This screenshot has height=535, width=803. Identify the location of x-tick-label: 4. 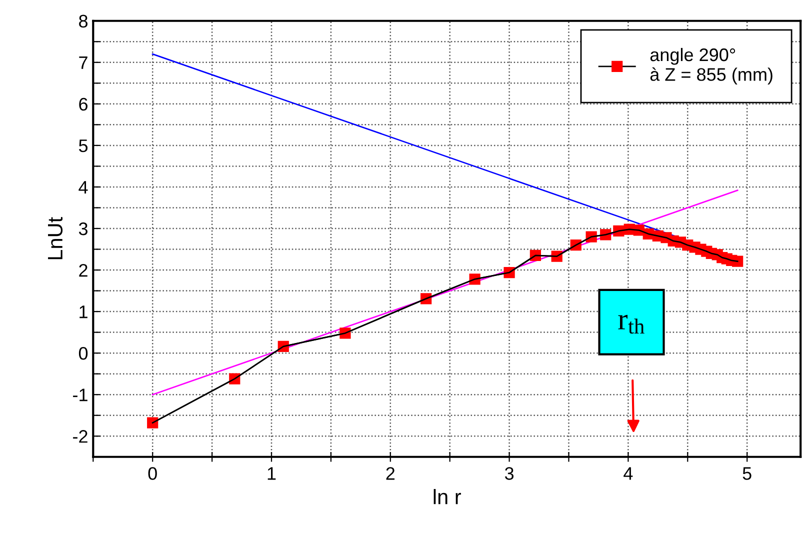
(628, 473).